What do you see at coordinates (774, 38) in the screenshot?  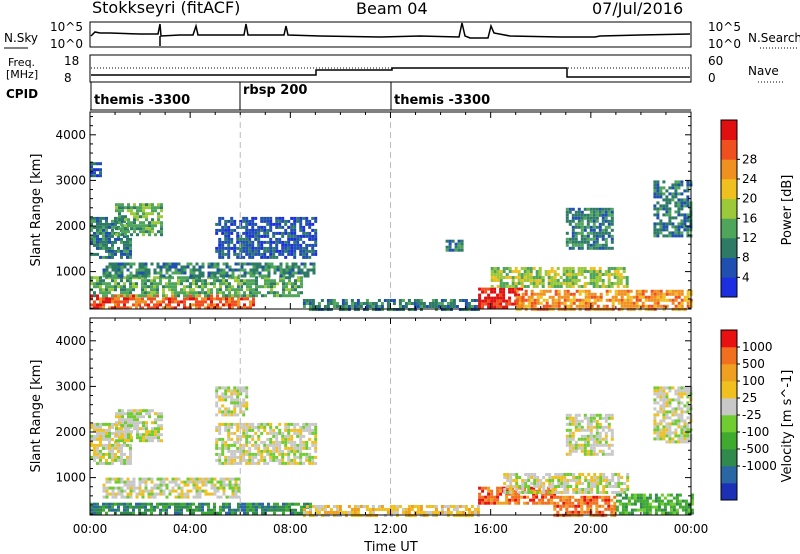 I see `noise-right-label: N.Search` at bounding box center [774, 38].